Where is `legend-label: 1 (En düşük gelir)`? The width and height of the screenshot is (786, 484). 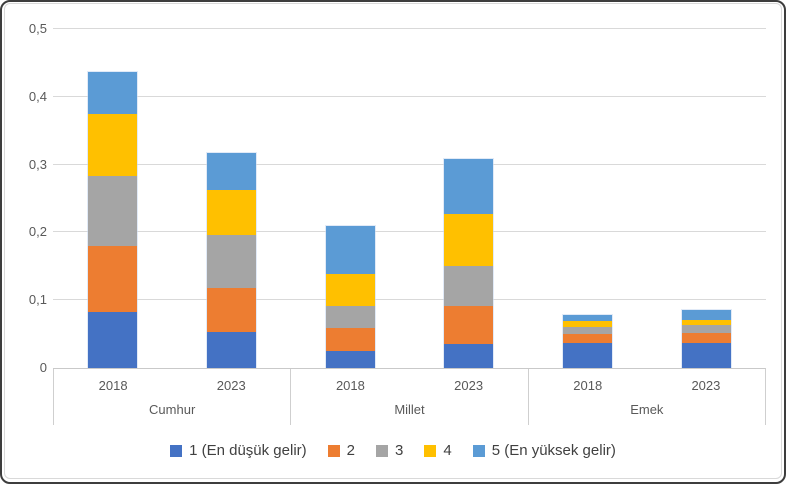
legend-label: 1 (En düşük gelir) is located at coordinates (248, 450).